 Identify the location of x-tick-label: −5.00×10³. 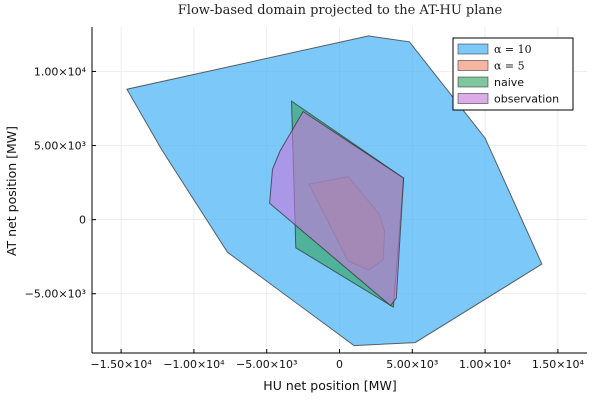
(266, 364).